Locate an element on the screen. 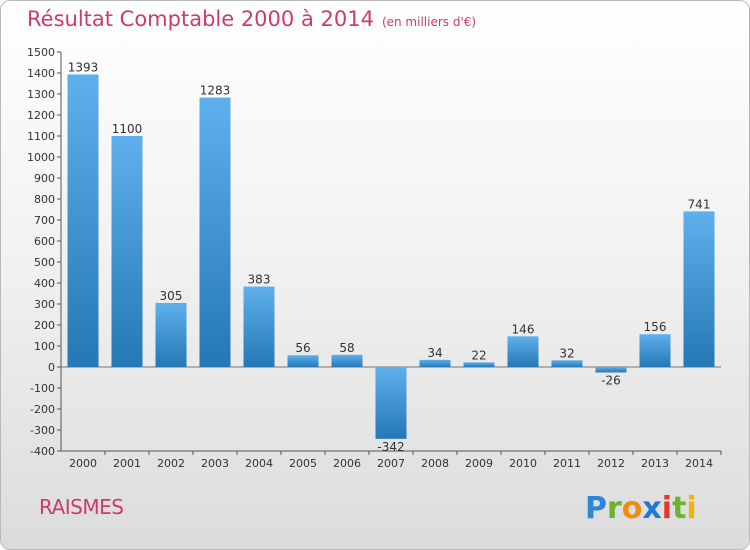 Image resolution: width=750 pixels, height=550 pixels. y-tick-label: 500 is located at coordinates (44, 262).